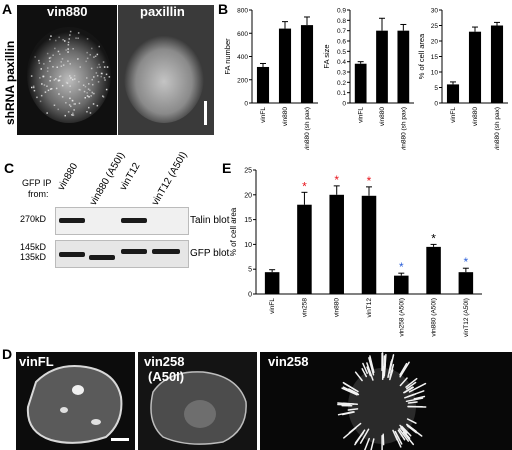  What do you see at coordinates (162, 12) in the screenshot?
I see `paxillin-image-label: paxillin` at bounding box center [162, 12].